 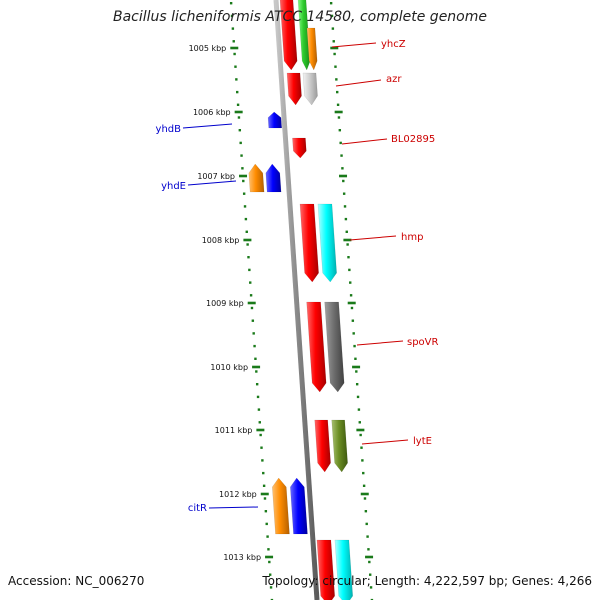 What do you see at coordinates (229, 367) in the screenshot?
I see `scale-tick-label: 1010 kbp` at bounding box center [229, 367].